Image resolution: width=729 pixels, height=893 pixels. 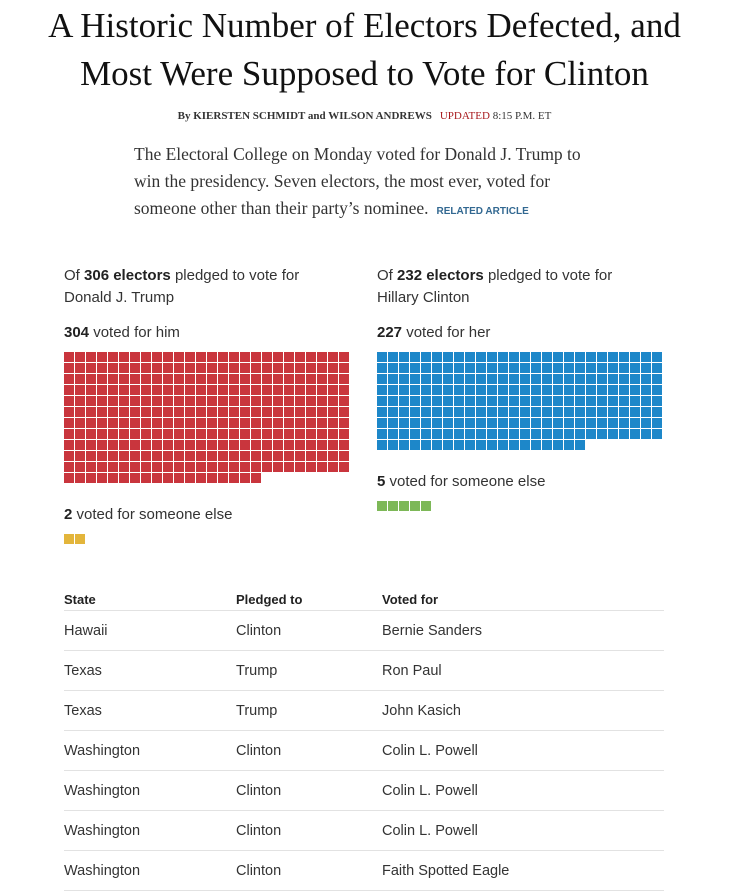 I want to click on table-row: Texas Trump Ron Paul, so click(x=364, y=670).